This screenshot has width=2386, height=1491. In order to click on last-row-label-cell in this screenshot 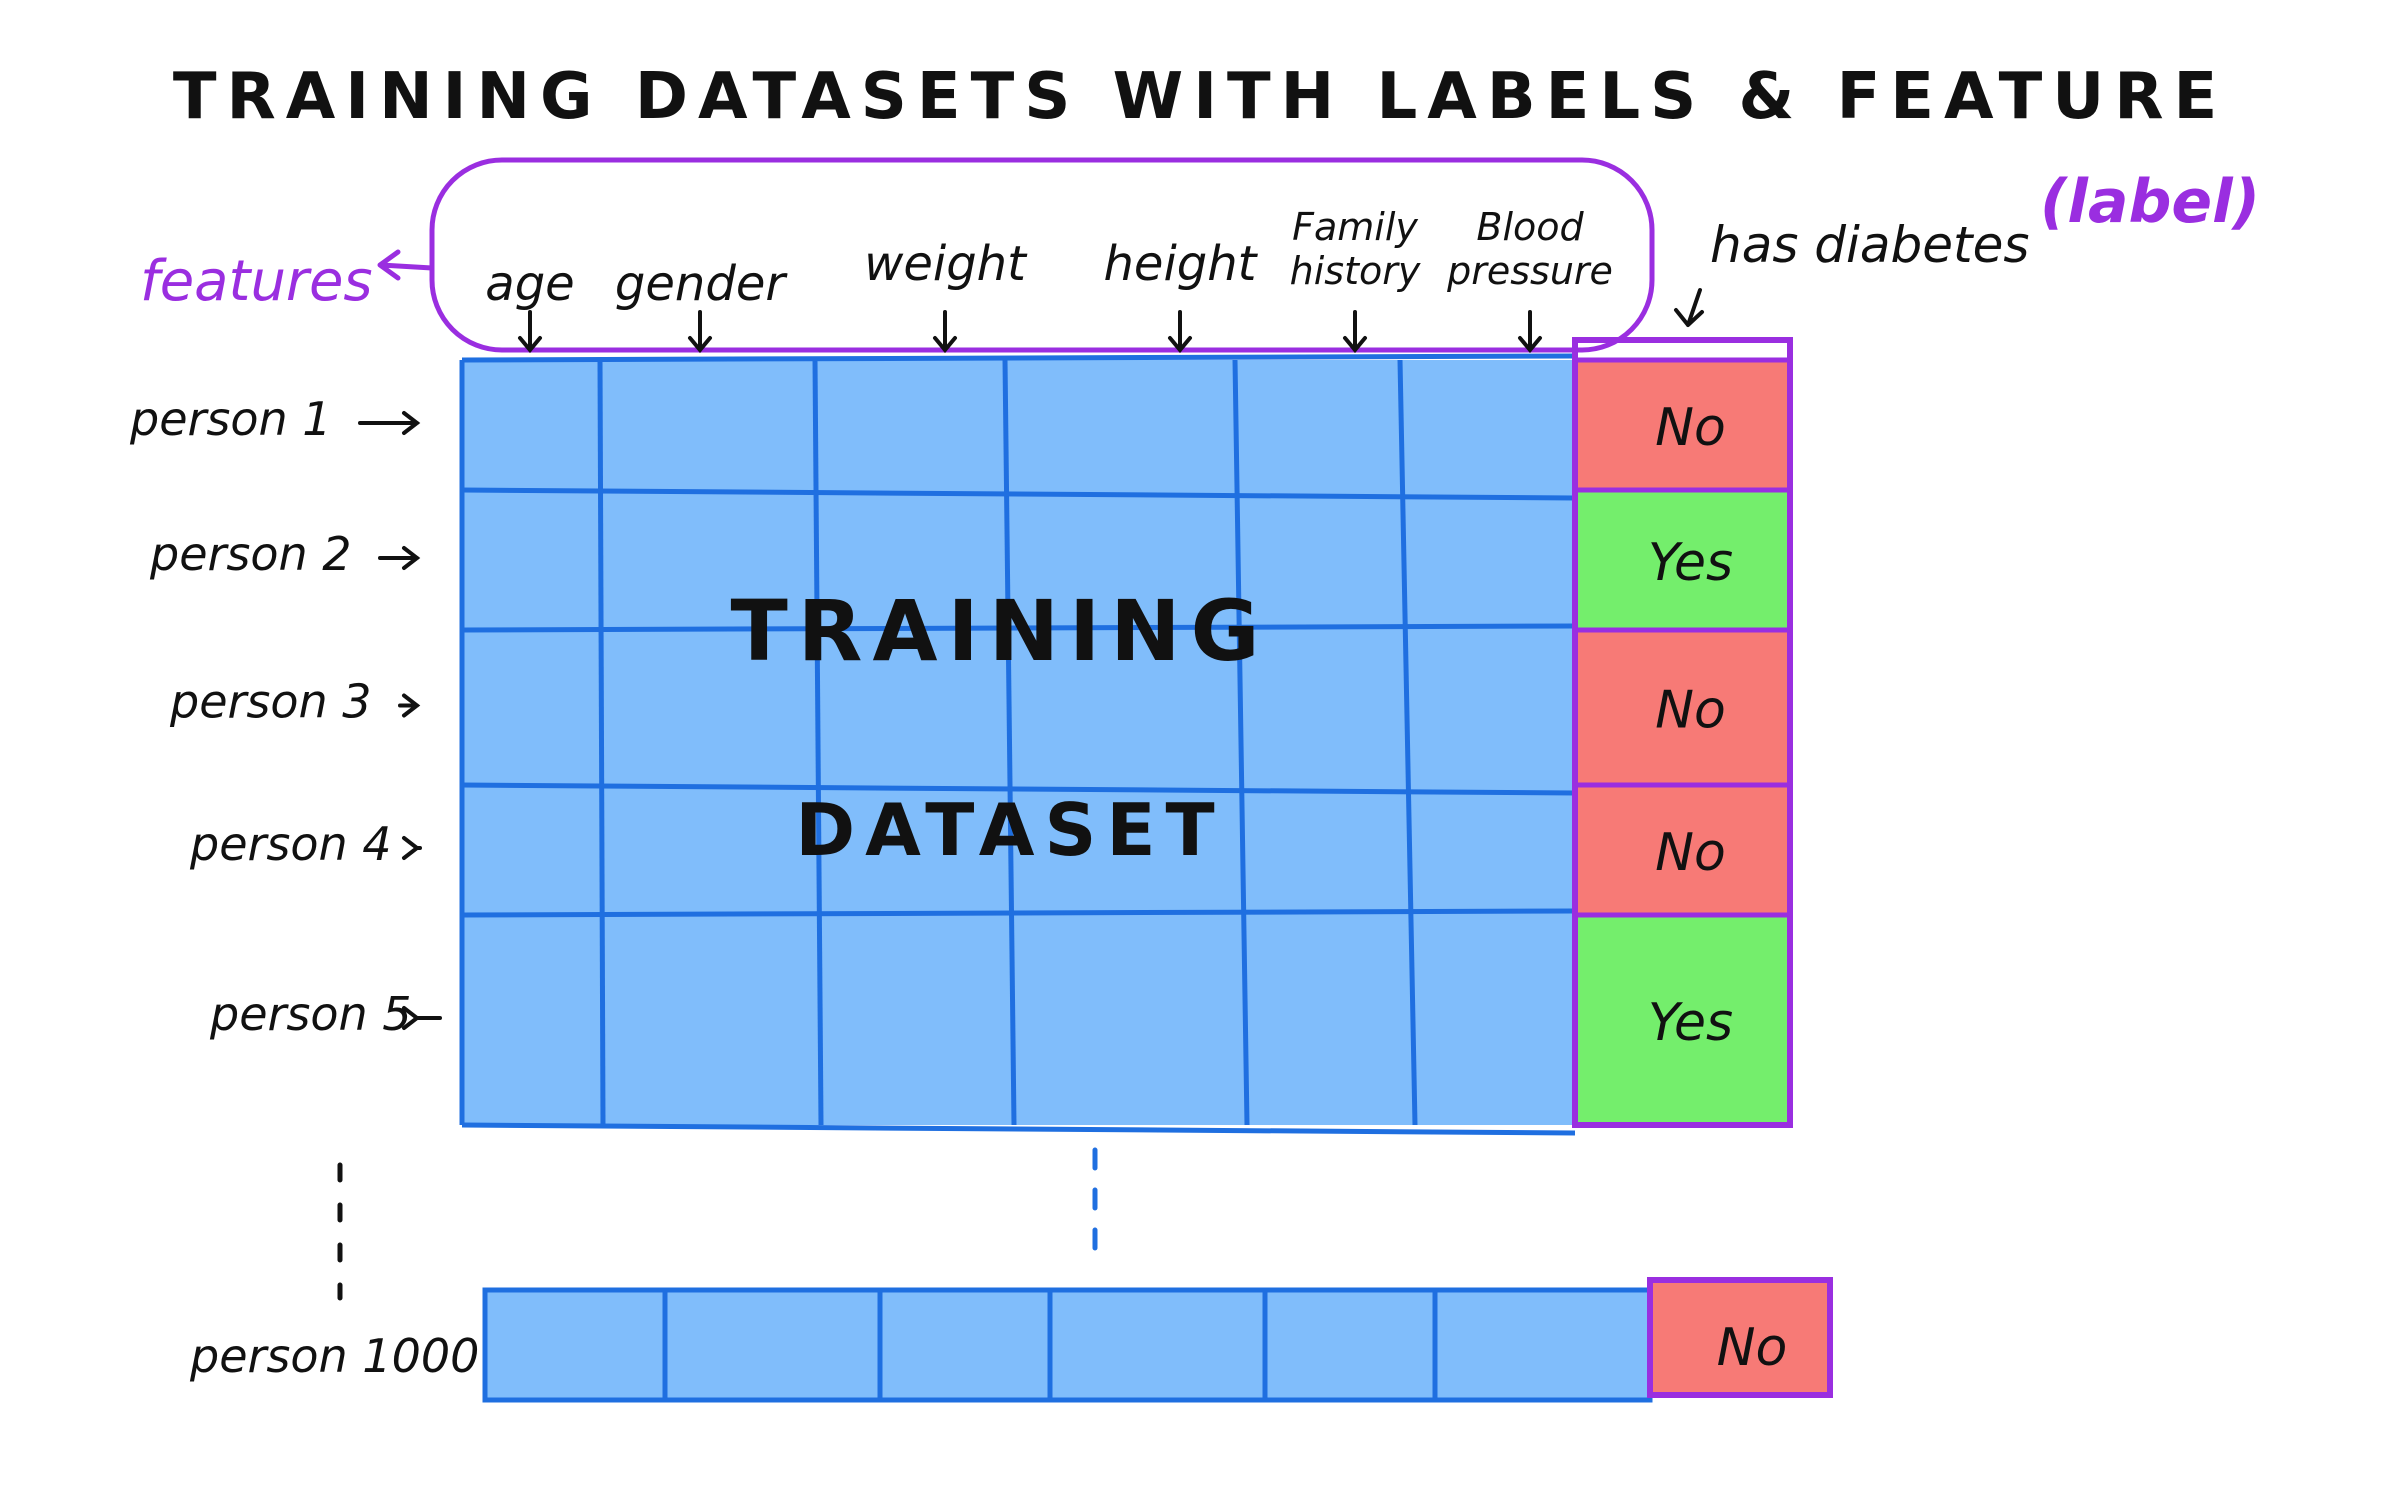, I will do `click(1740, 1337)`.